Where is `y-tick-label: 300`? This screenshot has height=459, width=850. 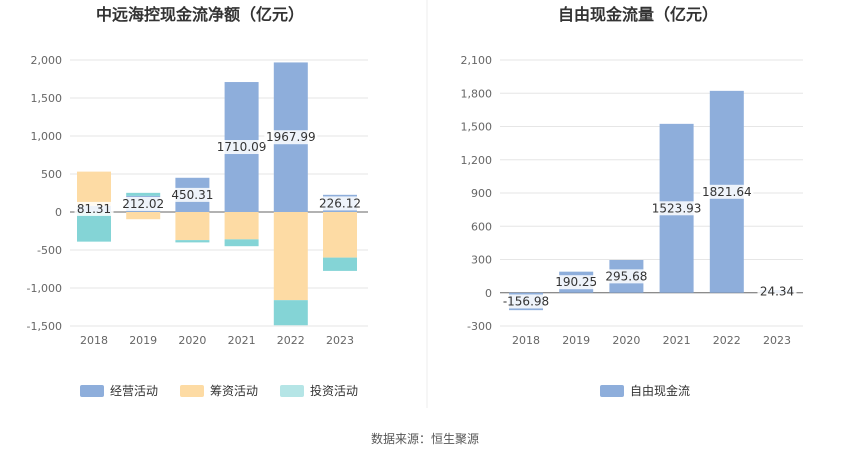
y-tick-label: 300 is located at coordinates (481, 260).